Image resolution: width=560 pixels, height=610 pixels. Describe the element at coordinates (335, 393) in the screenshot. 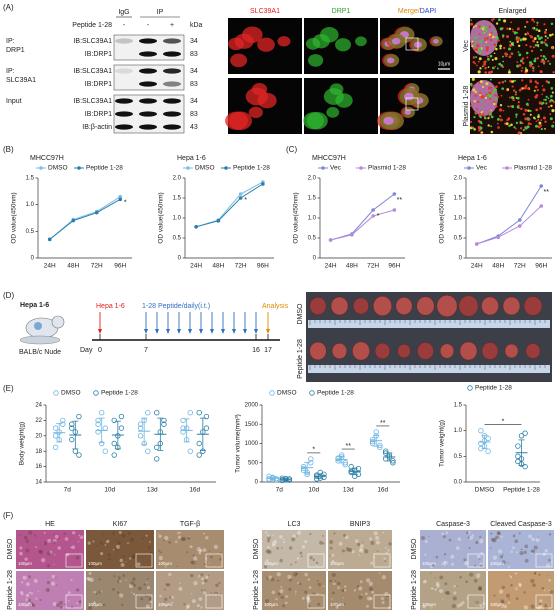

I see `legend-label: Peptide 1-28` at that location.